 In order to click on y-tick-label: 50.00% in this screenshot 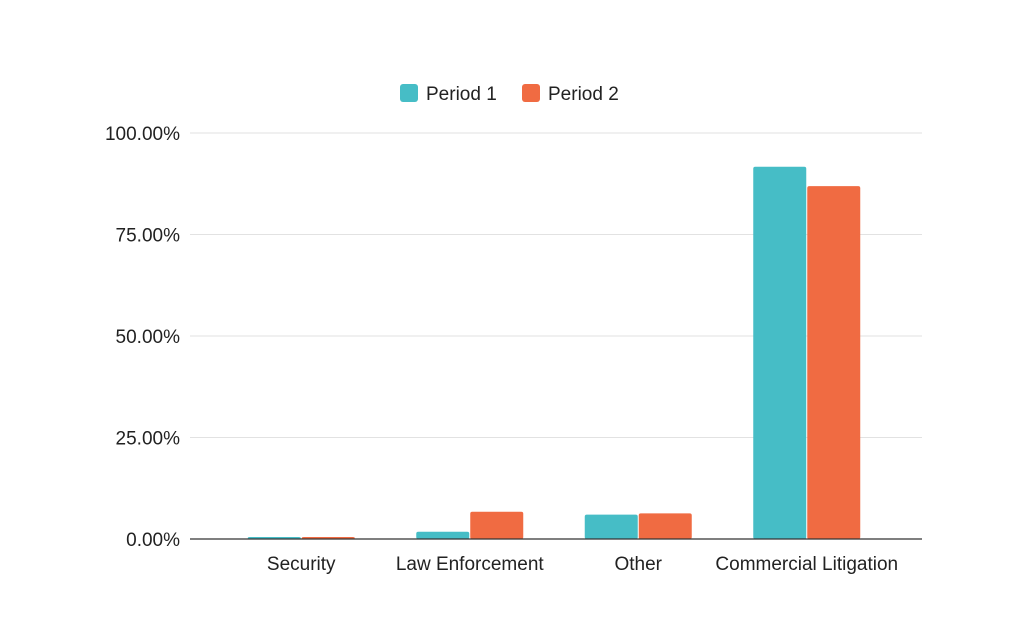, I will do `click(148, 337)`.